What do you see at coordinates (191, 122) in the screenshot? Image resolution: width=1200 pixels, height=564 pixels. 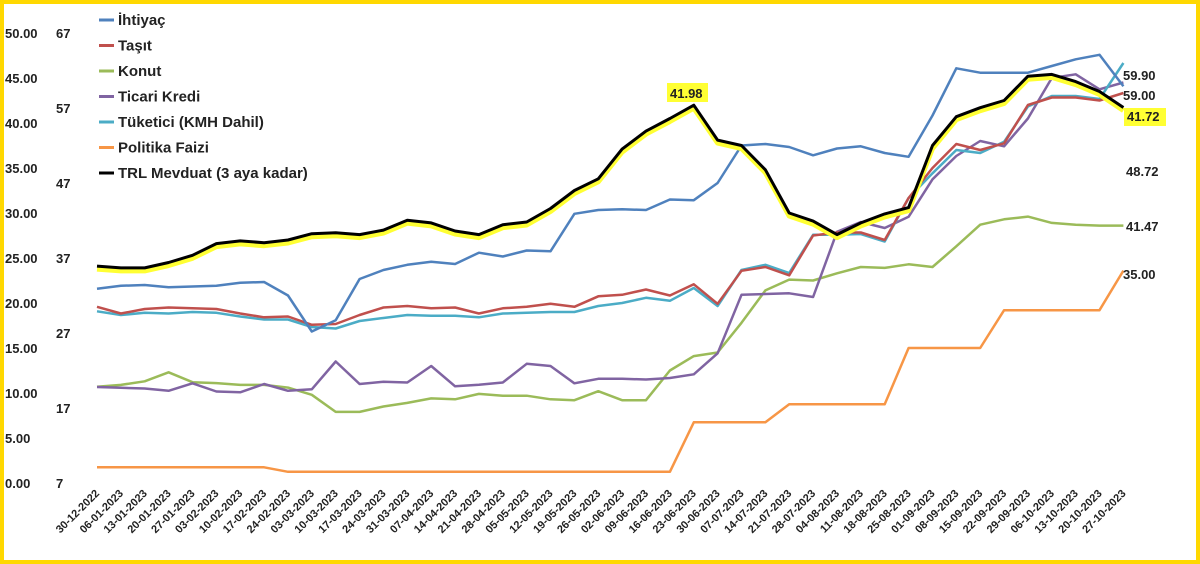 I see `legend-entry: Tüketici (KMH Dahil)` at bounding box center [191, 122].